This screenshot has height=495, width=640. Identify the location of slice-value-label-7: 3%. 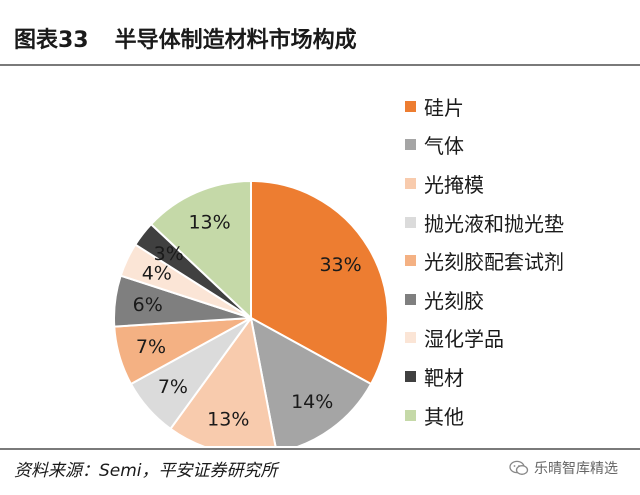
(169, 254).